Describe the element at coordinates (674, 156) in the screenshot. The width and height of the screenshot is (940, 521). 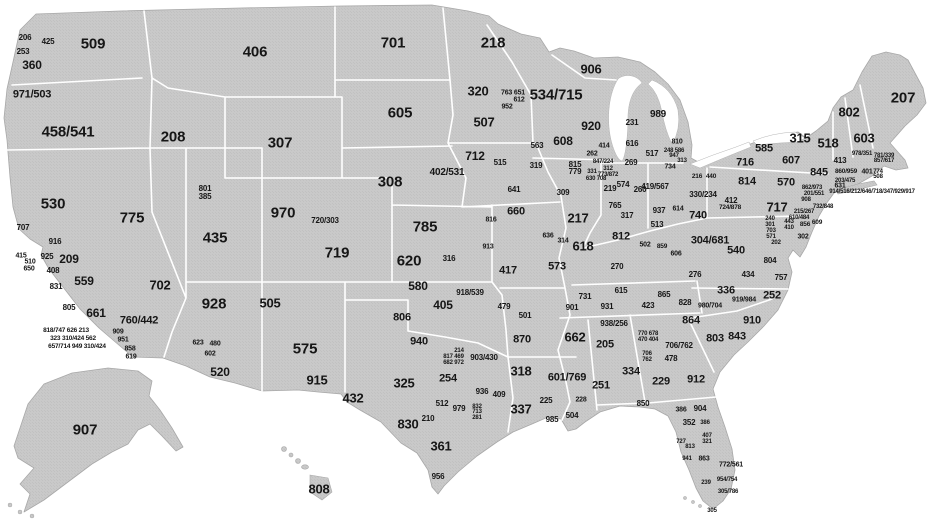
I see `area-code-label: 947` at that location.